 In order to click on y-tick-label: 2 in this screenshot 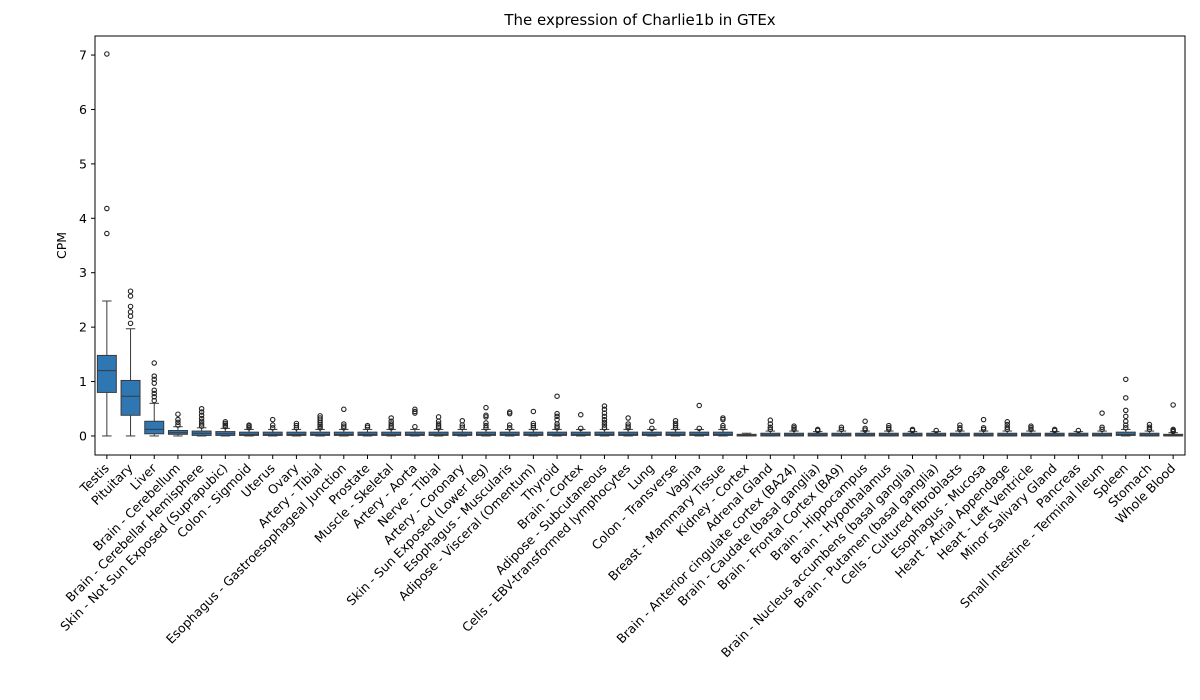, I will do `click(83, 327)`.